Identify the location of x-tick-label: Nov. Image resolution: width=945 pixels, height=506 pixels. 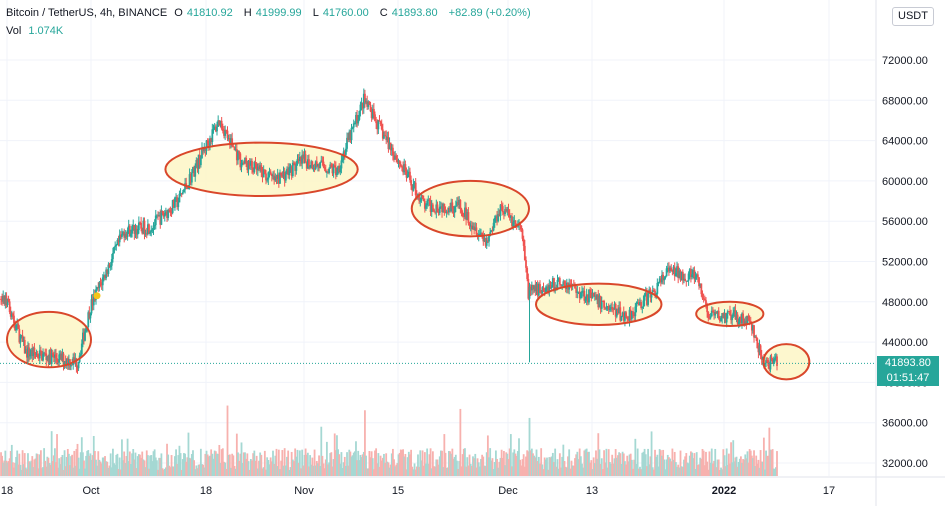
(304, 491).